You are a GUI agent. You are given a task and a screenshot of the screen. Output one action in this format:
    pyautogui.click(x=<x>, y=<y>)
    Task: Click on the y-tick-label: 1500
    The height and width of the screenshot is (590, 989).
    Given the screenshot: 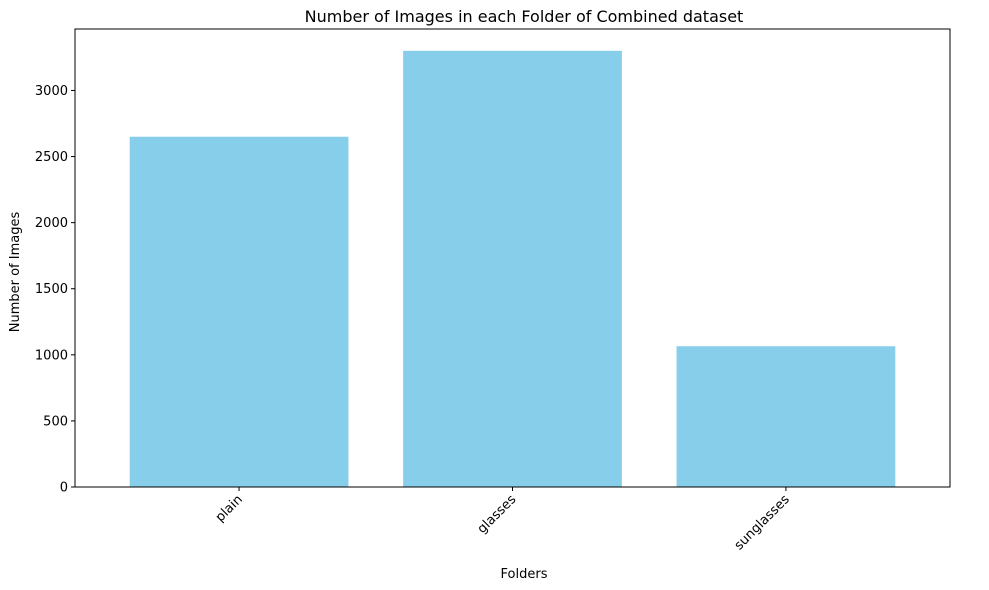 What is the action you would take?
    pyautogui.click(x=51, y=289)
    